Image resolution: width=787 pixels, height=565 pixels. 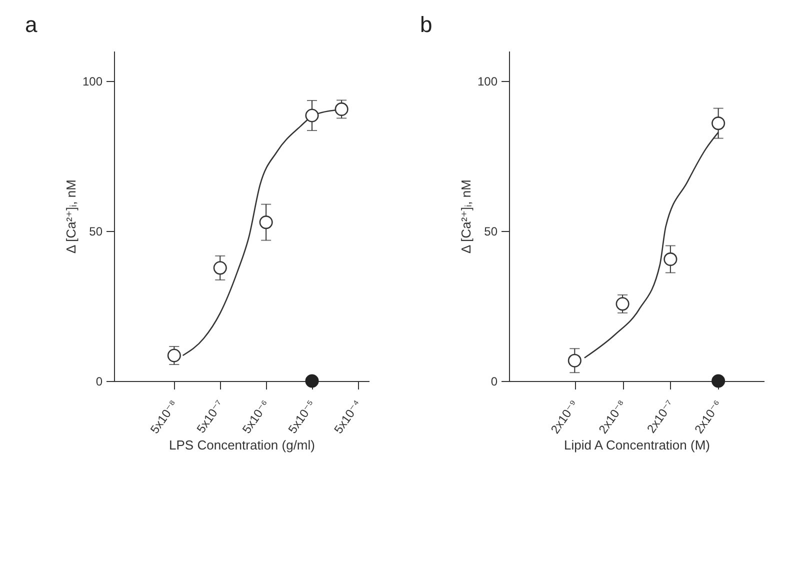 What do you see at coordinates (426, 24) in the screenshot?
I see `chart-title: b` at bounding box center [426, 24].